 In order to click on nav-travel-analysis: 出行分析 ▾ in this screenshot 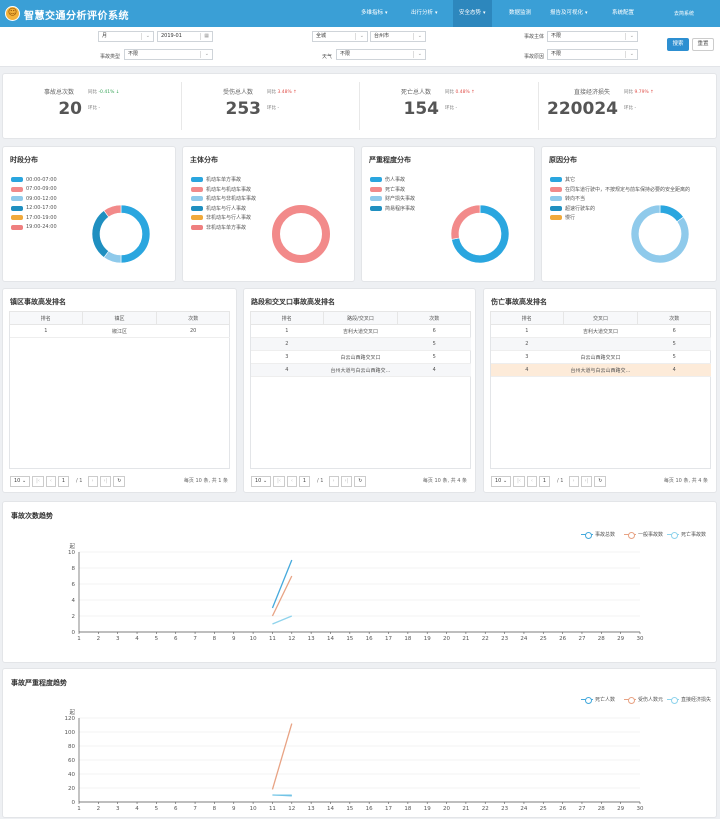, I will do `click(424, 13)`.